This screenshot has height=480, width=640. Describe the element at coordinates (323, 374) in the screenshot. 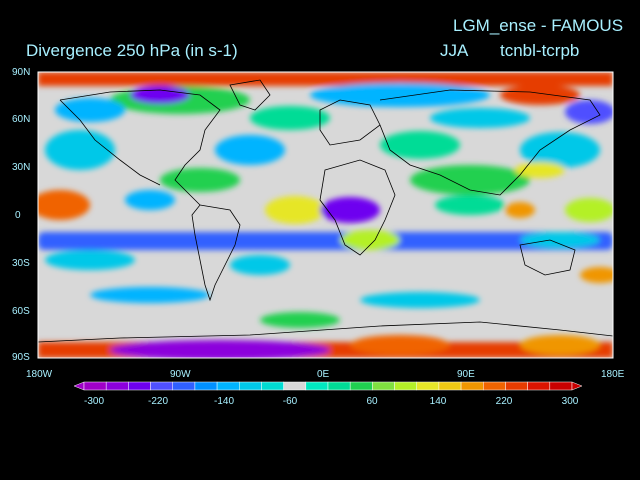

I see `lon-label-0e: 0E` at that location.